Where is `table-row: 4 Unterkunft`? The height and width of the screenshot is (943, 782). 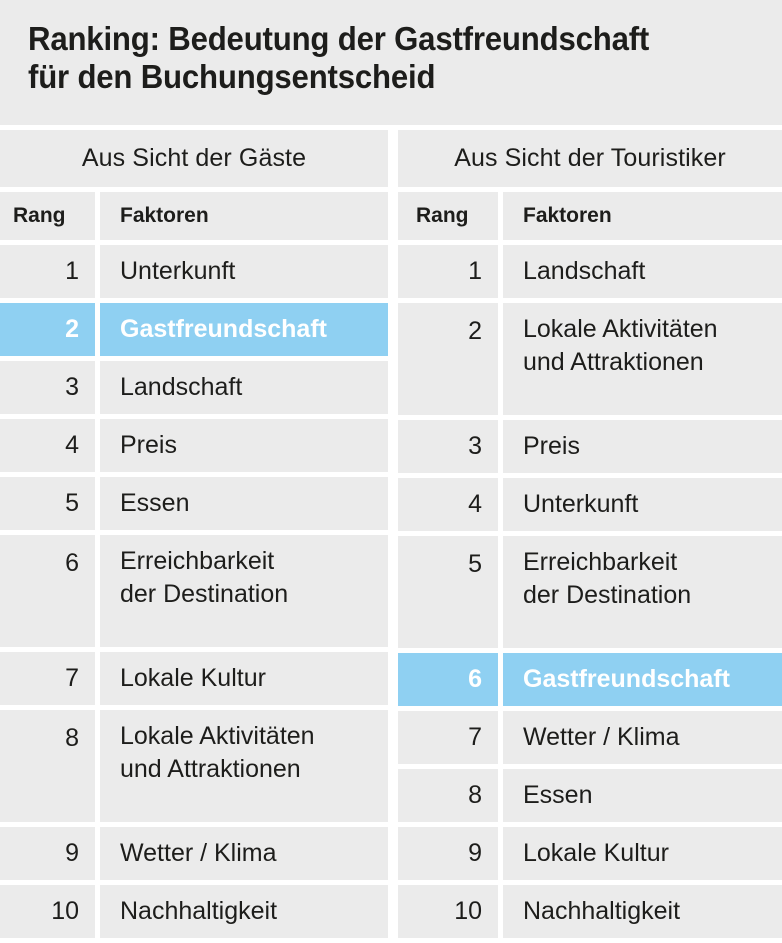 table-row: 4 Unterkunft is located at coordinates (590, 504).